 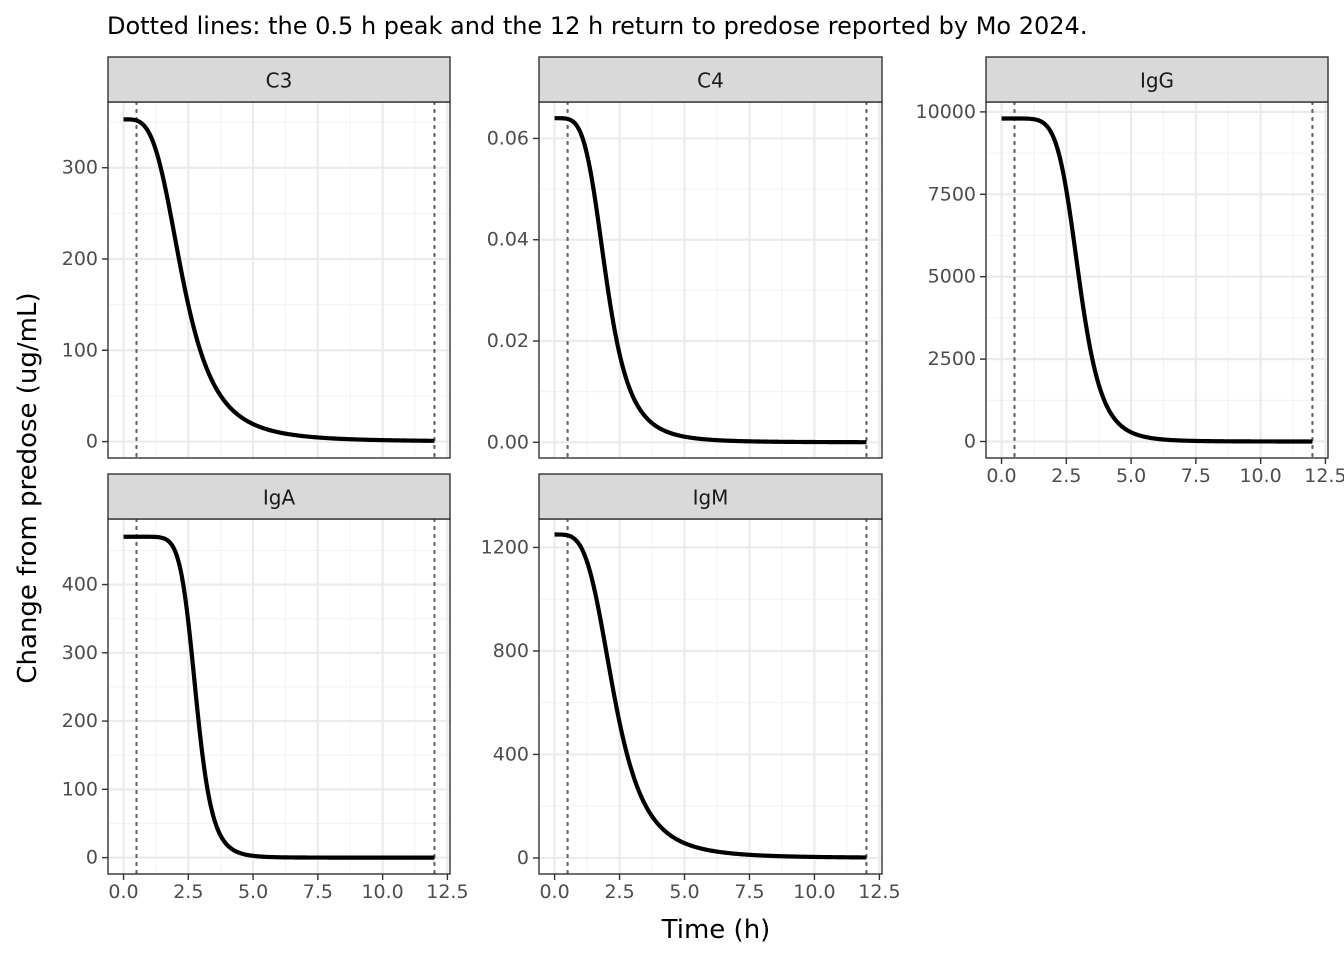 I want to click on facet-strip-label: IgM, so click(x=711, y=498).